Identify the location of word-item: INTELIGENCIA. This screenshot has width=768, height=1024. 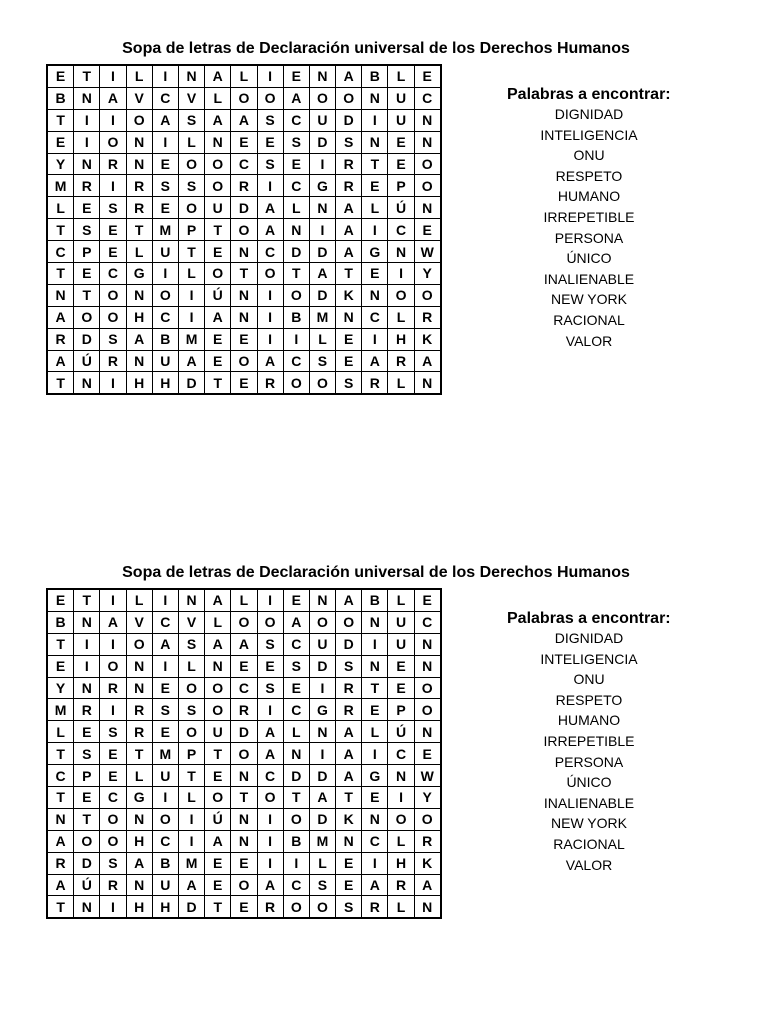
(589, 658).